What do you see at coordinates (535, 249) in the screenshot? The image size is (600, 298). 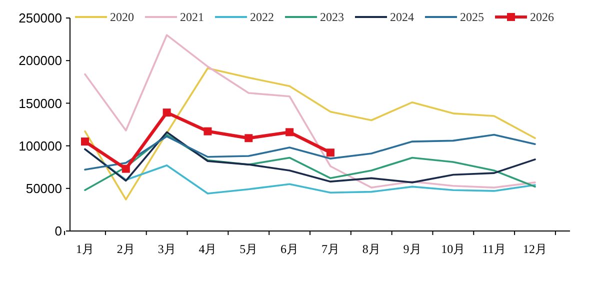 I see `x-tick-label: 12月` at bounding box center [535, 249].